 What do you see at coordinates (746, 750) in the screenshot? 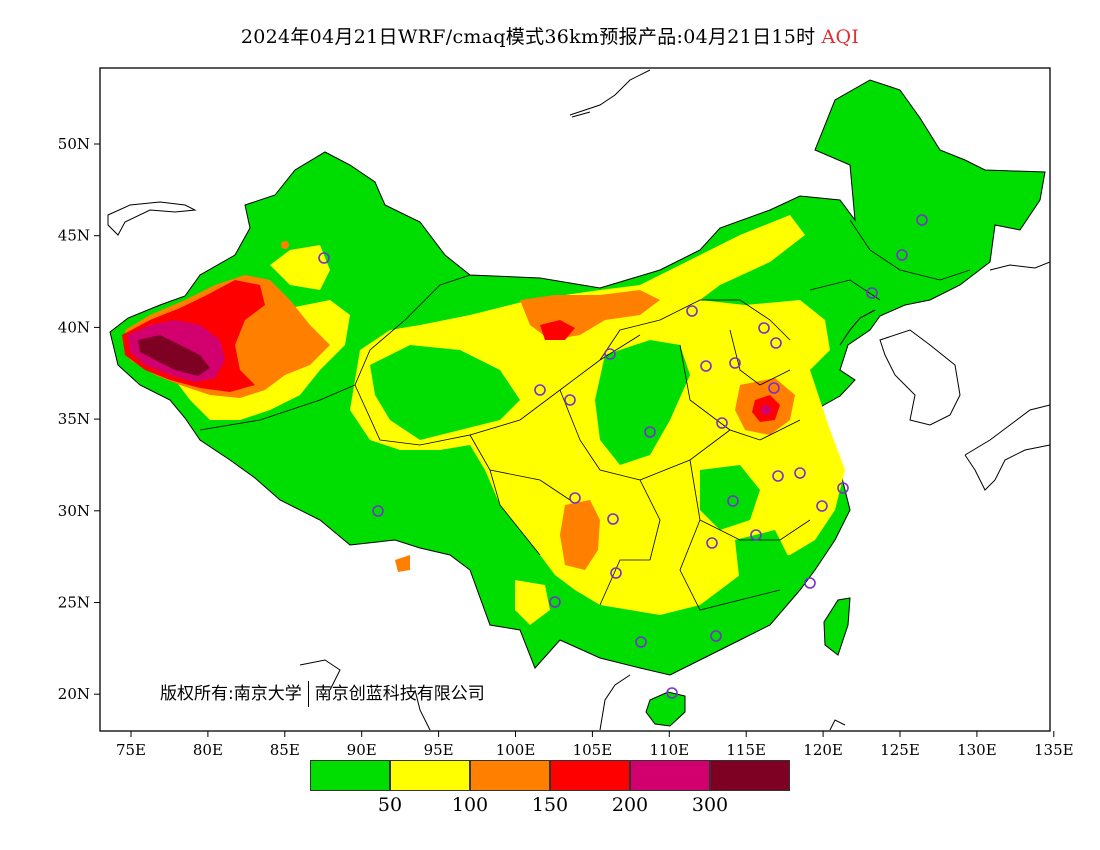
I see `x-tick-label: 115E` at bounding box center [746, 750].